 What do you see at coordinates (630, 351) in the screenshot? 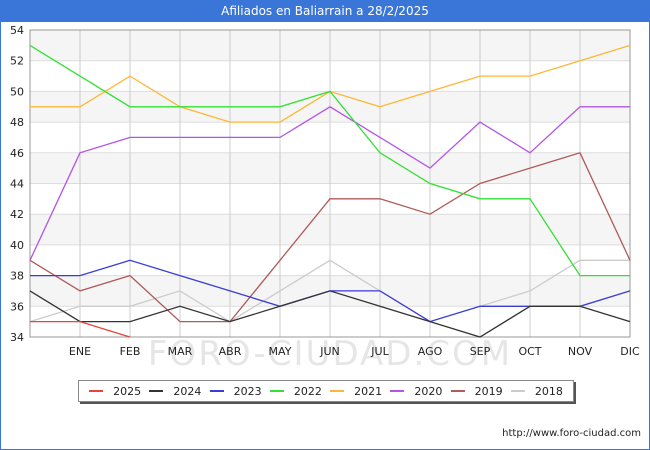
I see `x-tick-label: DIC` at bounding box center [630, 351].